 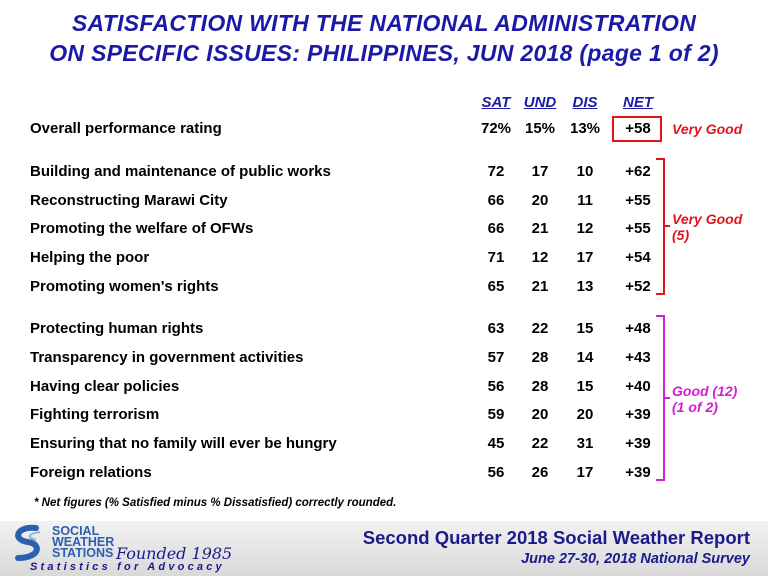 I want to click on row-sat-value: 57, so click(x=496, y=357).